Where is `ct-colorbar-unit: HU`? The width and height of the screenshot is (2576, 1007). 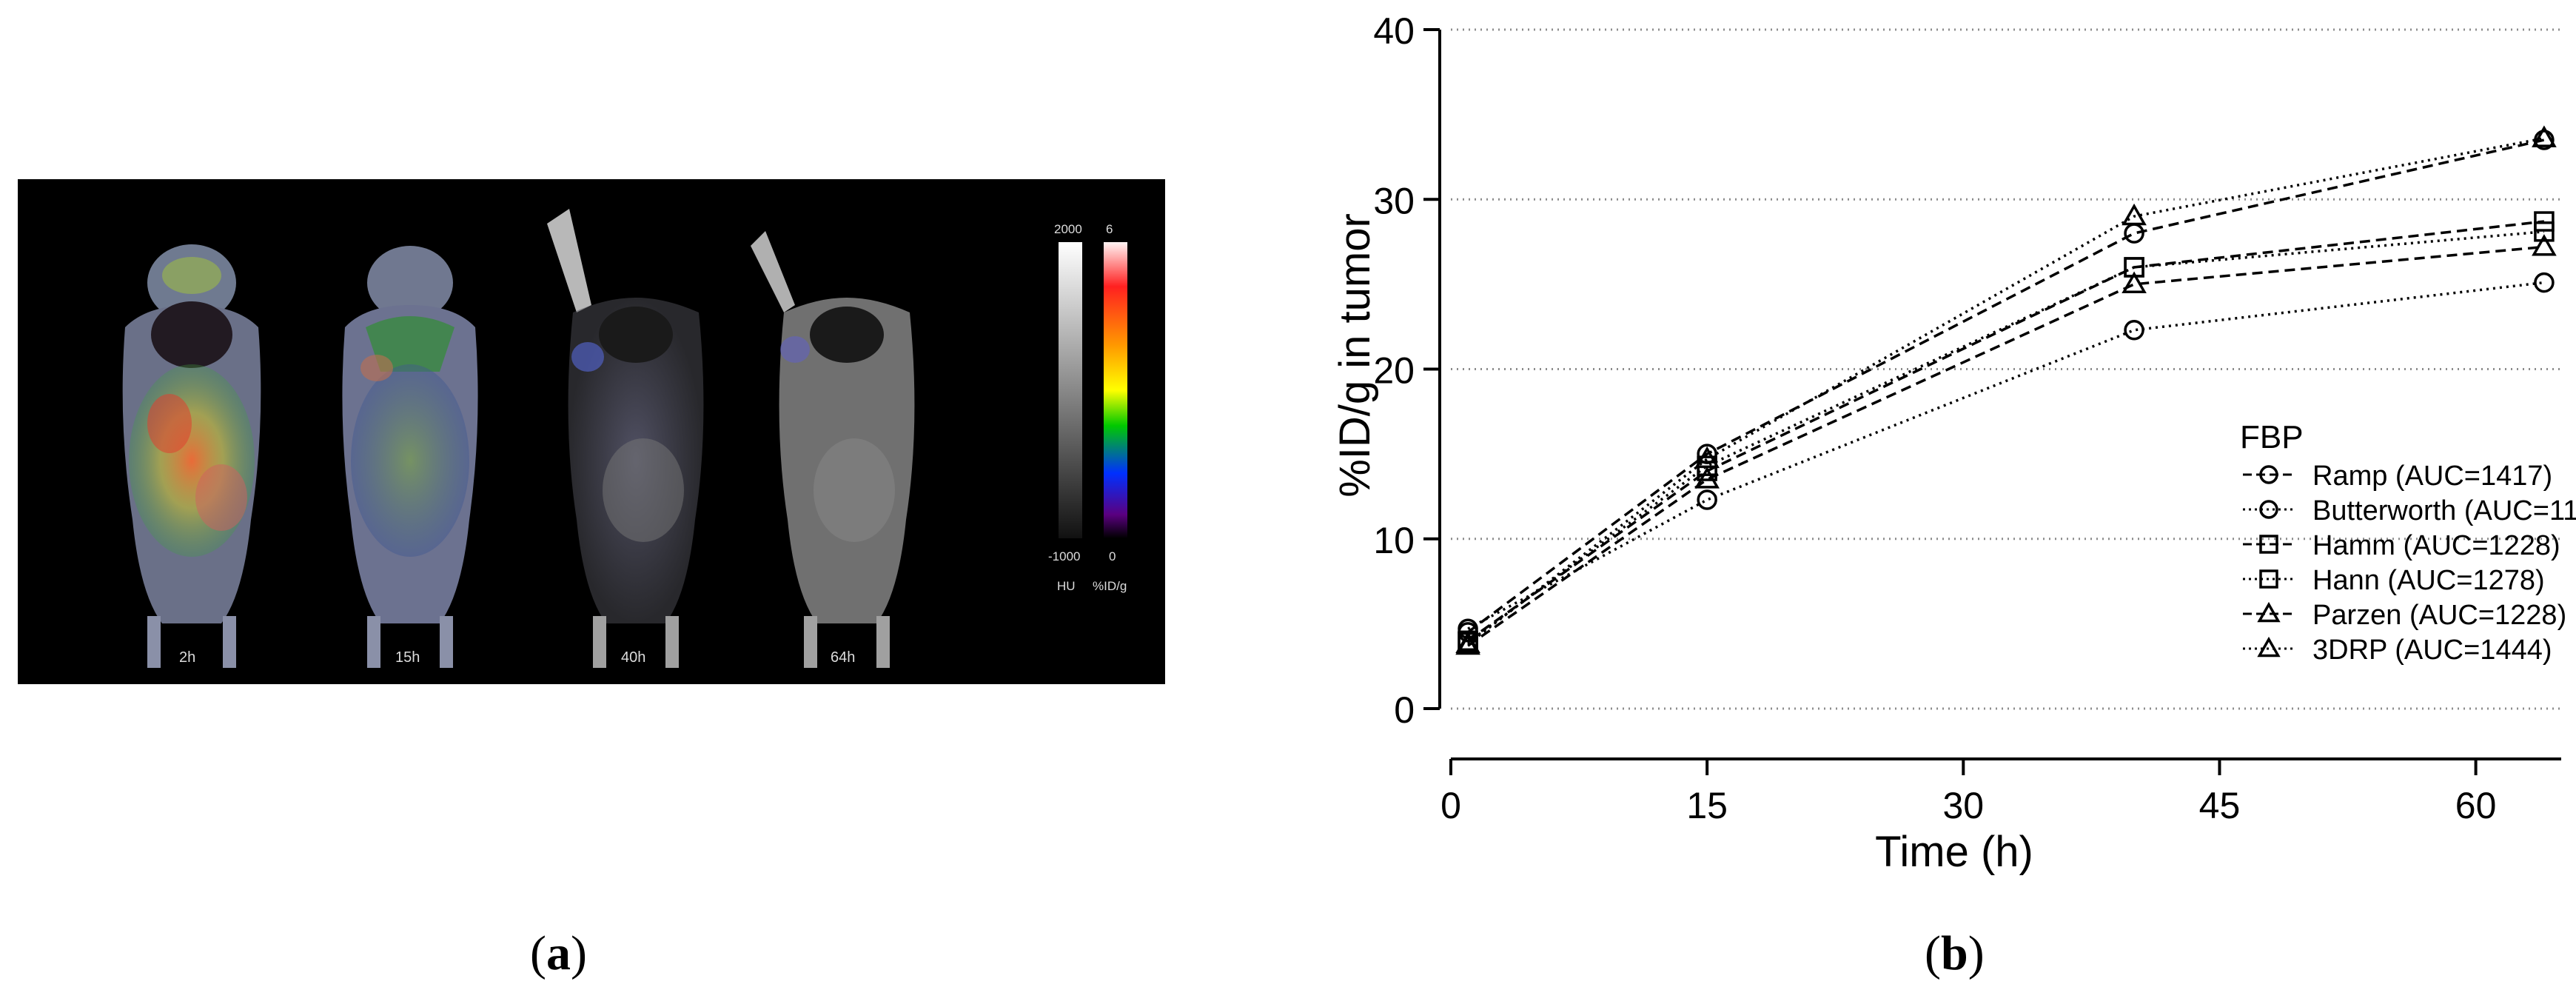
ct-colorbar-unit: HU is located at coordinates (1066, 586).